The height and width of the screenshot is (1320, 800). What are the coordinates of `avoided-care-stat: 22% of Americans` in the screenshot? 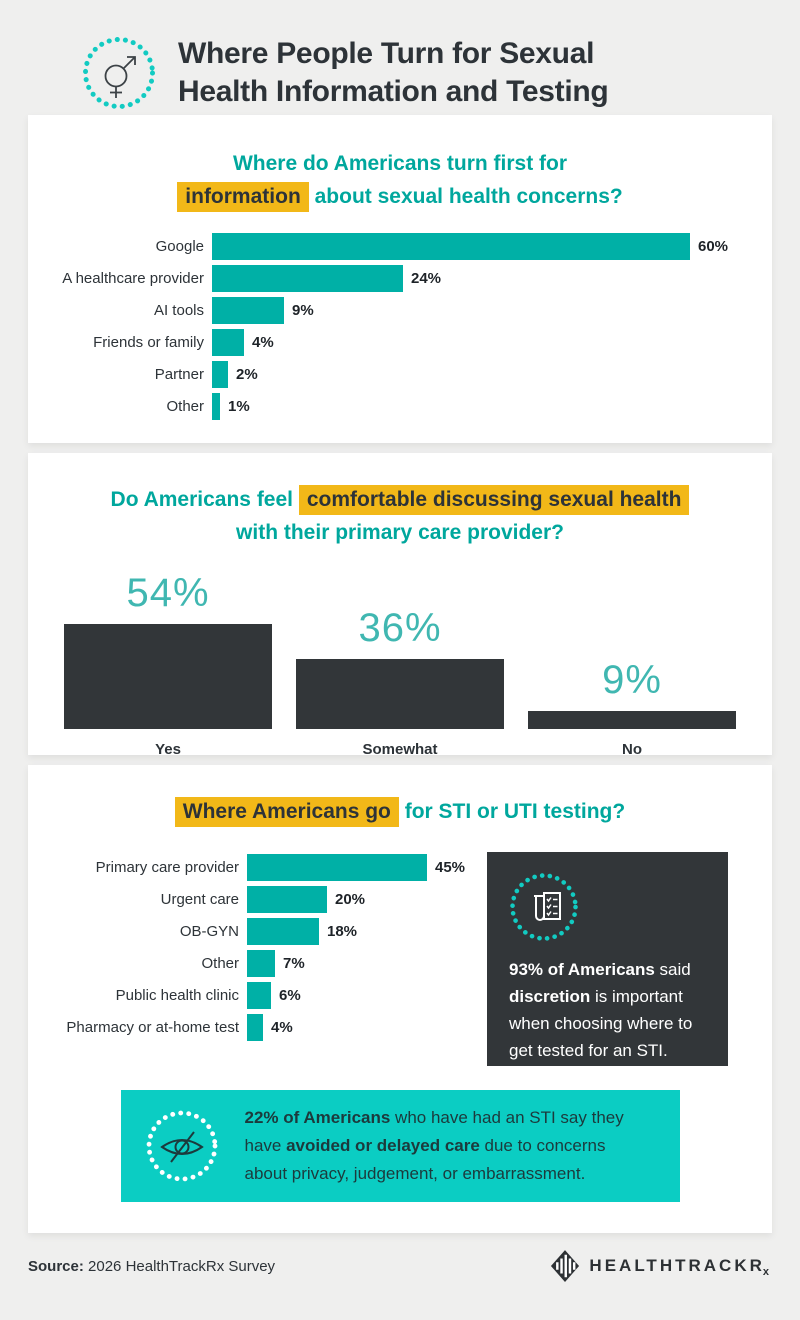 It's located at (317, 1117).